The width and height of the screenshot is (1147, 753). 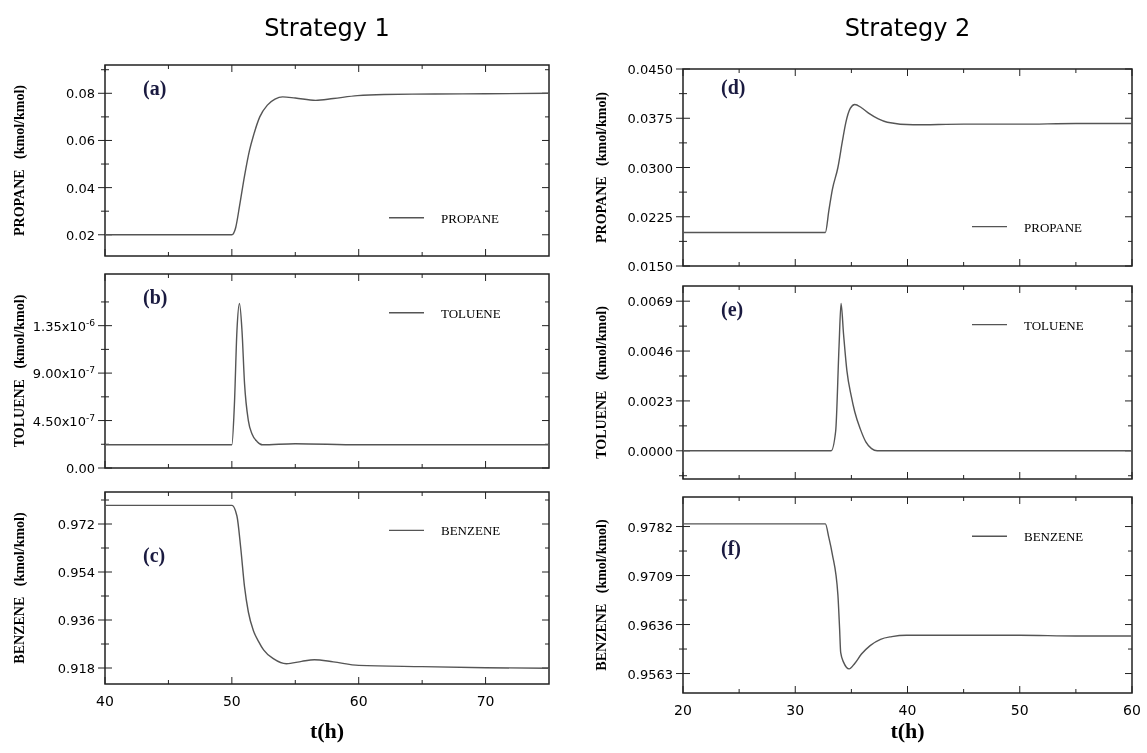 I want to click on y-tick-label: 1.35x10$^{-6}$, so click(x=64, y=325).